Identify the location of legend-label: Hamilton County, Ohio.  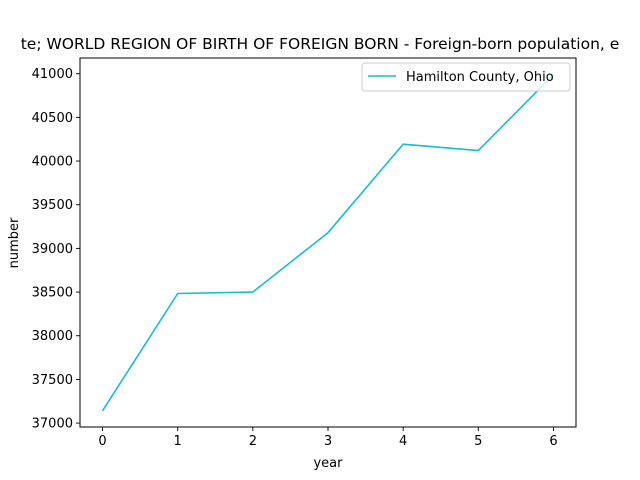
(480, 77).